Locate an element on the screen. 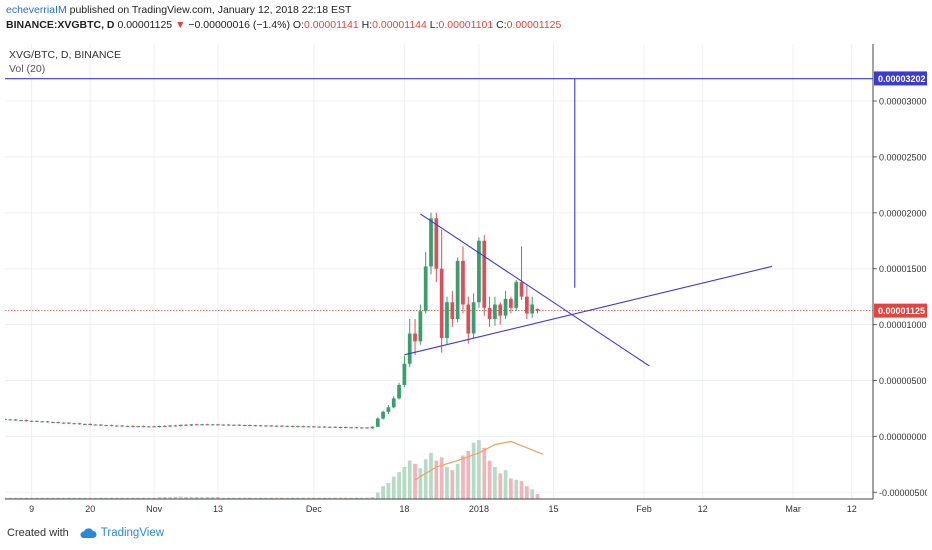 The width and height of the screenshot is (932, 550). x-tick-label: Dec is located at coordinates (314, 509).